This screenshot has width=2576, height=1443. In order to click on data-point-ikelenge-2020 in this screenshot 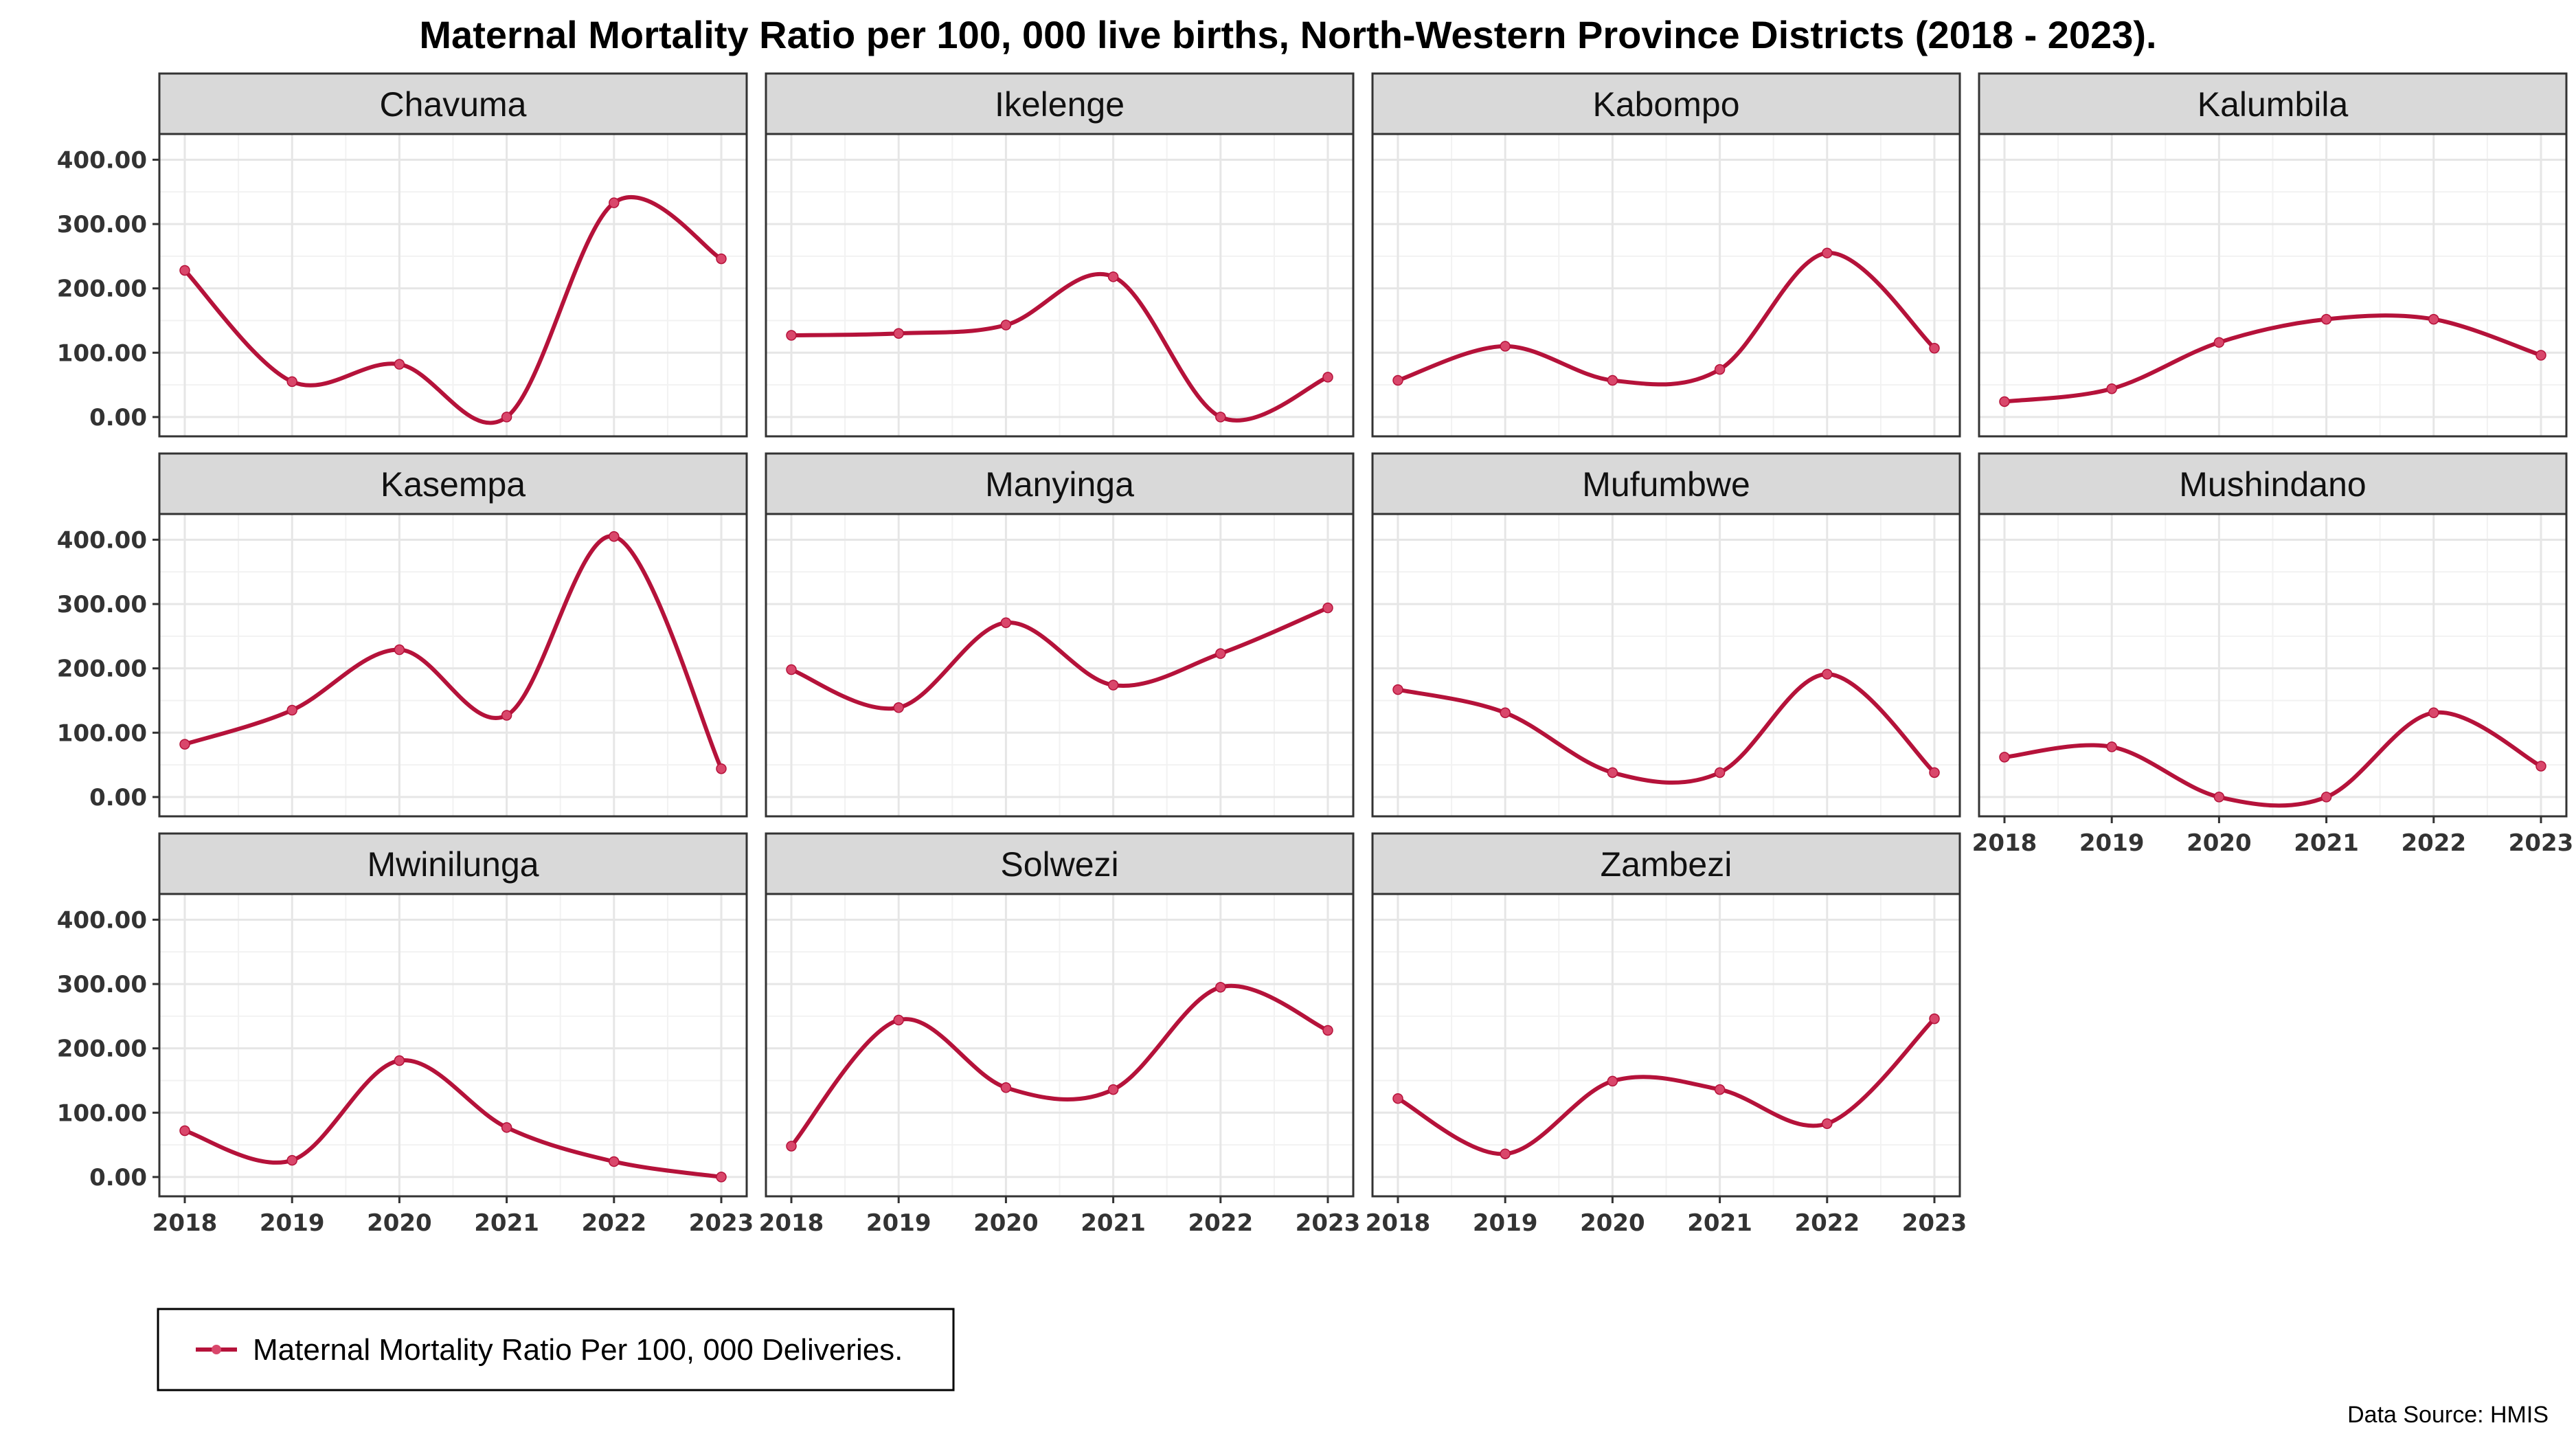, I will do `click(1006, 326)`.